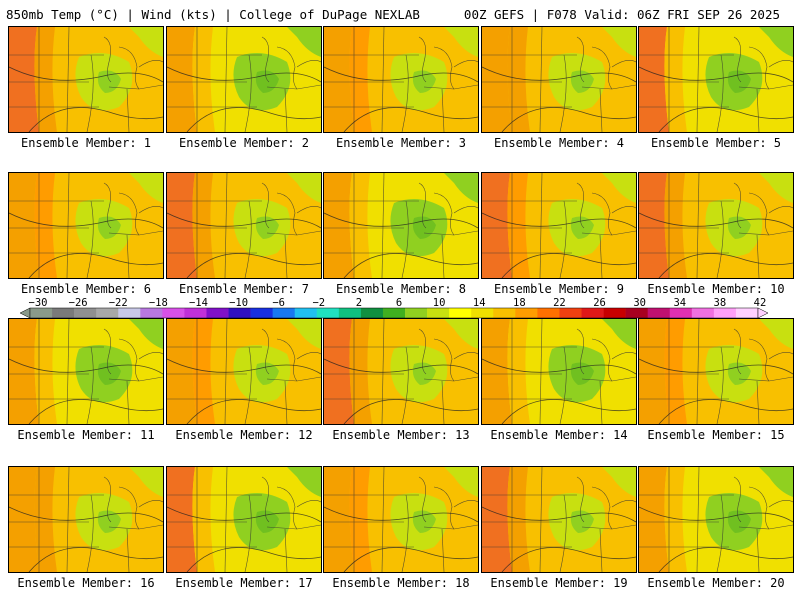  I want to click on colorbar-tick-label: 18, so click(519, 303).